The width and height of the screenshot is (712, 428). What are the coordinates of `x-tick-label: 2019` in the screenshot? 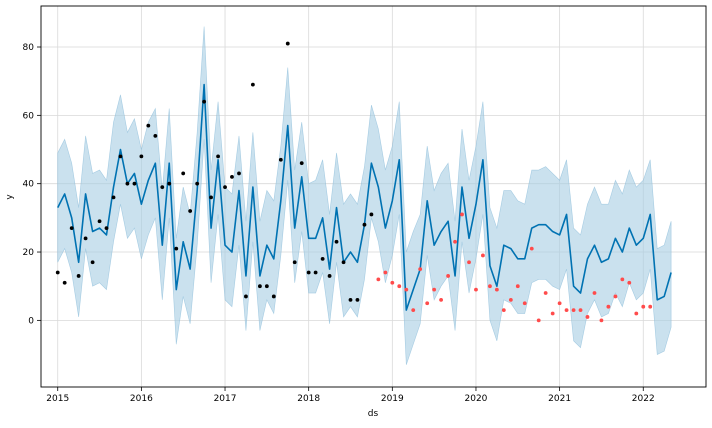 It's located at (392, 399).